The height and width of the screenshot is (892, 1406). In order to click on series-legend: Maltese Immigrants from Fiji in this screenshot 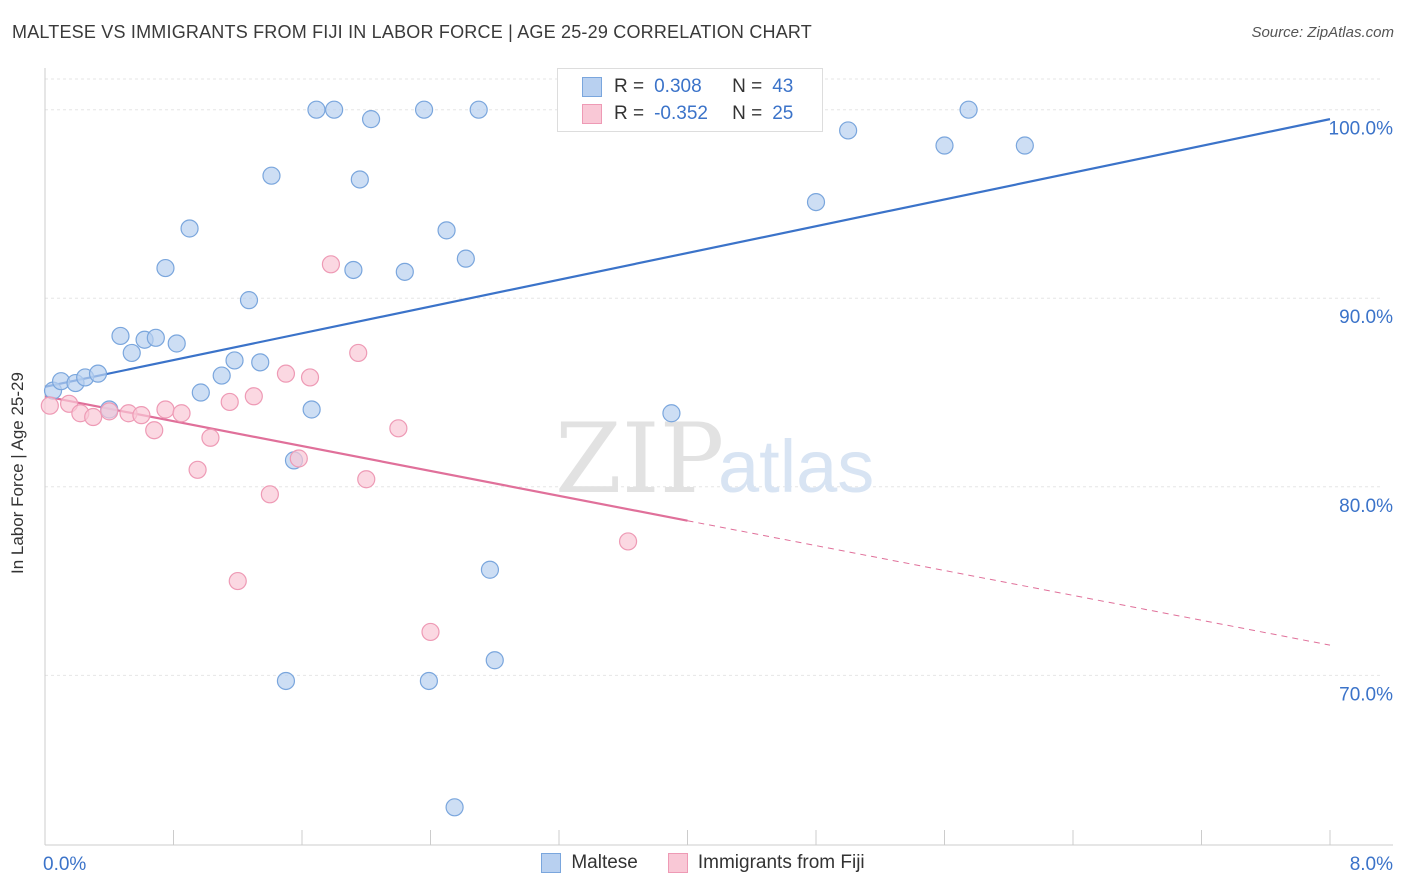, I will do `click(703, 863)`.